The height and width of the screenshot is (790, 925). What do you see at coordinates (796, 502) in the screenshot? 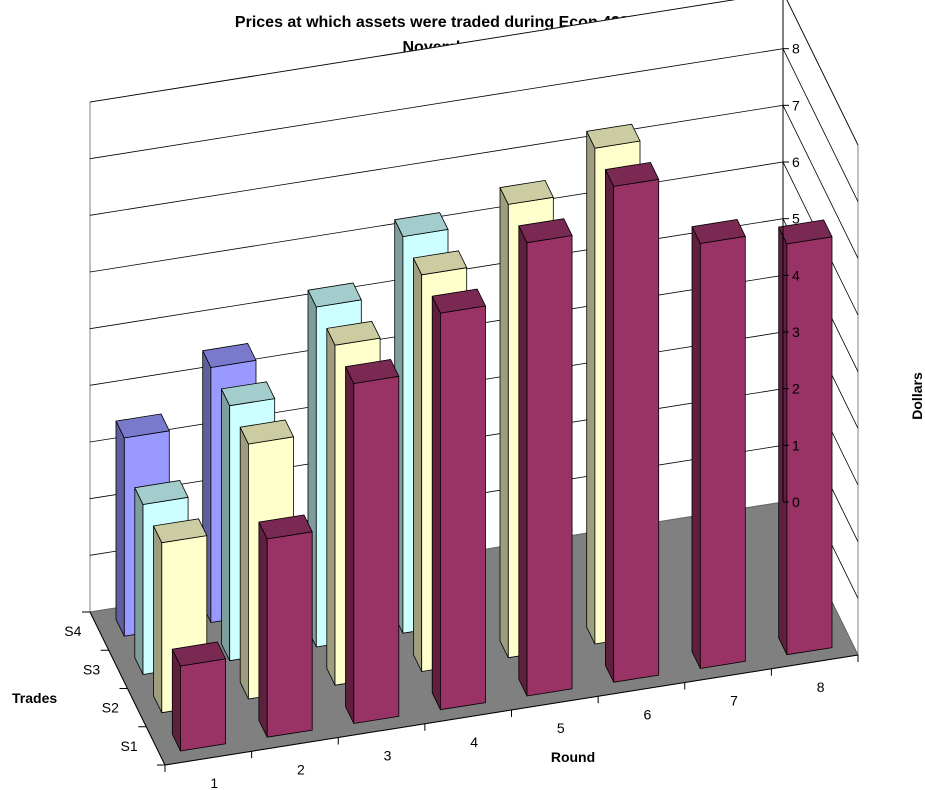
I see `y-tick-label: 0` at bounding box center [796, 502].